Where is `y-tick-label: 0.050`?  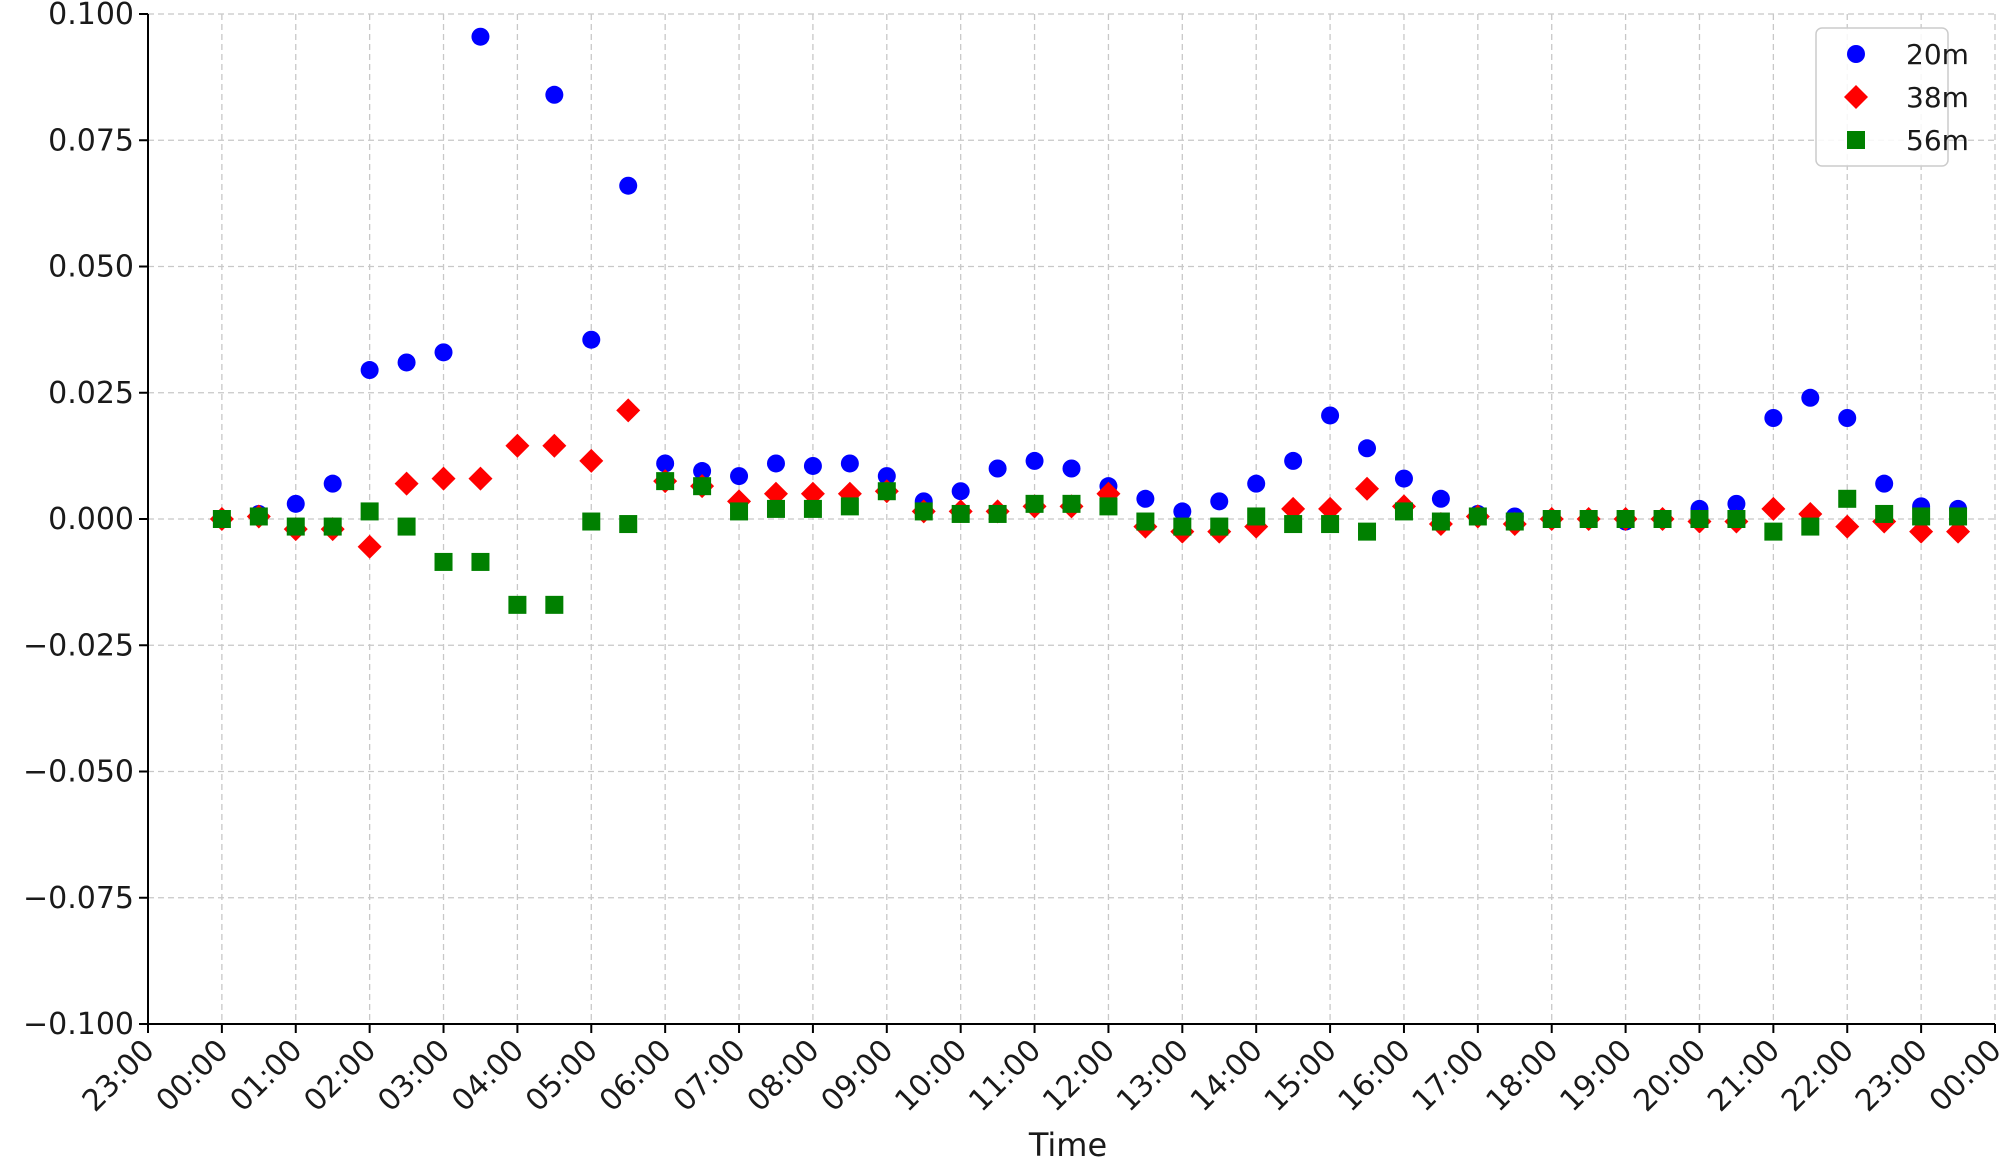 y-tick-label: 0.050 is located at coordinates (91, 267).